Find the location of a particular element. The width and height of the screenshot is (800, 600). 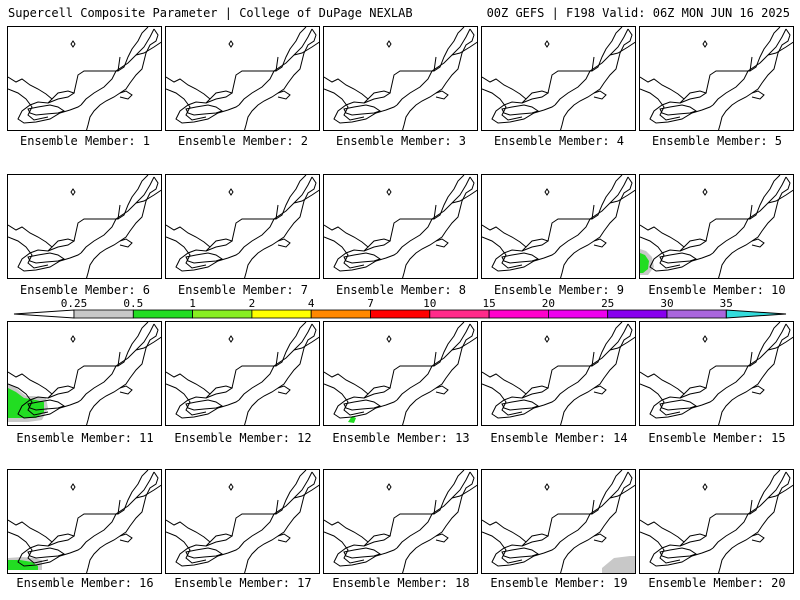

member-caption: Ensemble Member: 4 is located at coordinates (559, 141).